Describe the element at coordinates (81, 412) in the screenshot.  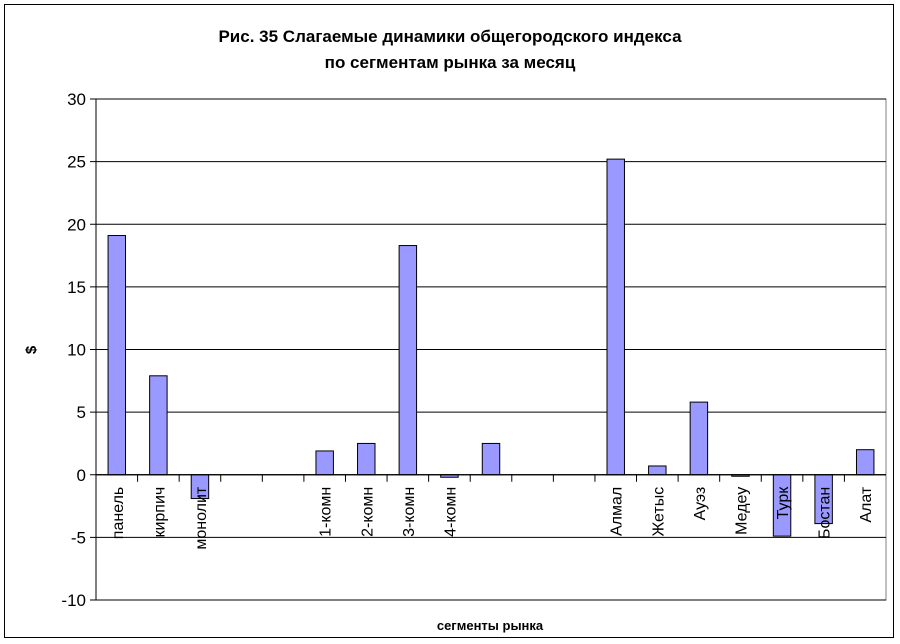
I see `y-tick-label: 5` at that location.